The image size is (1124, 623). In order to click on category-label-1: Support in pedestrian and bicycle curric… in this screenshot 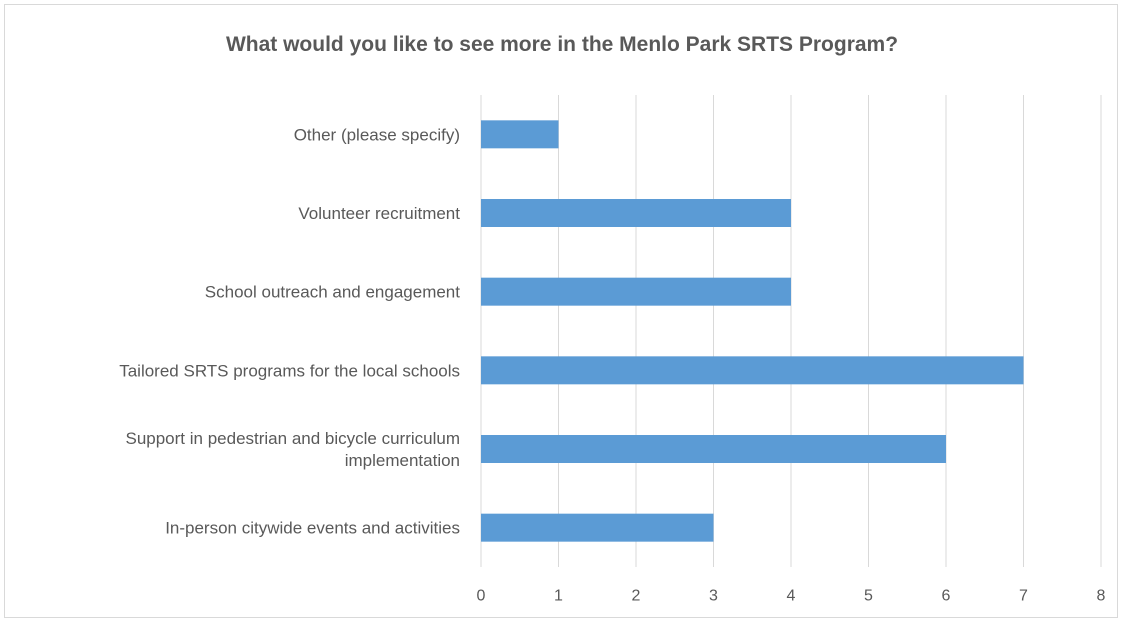, I will do `click(292, 449)`.